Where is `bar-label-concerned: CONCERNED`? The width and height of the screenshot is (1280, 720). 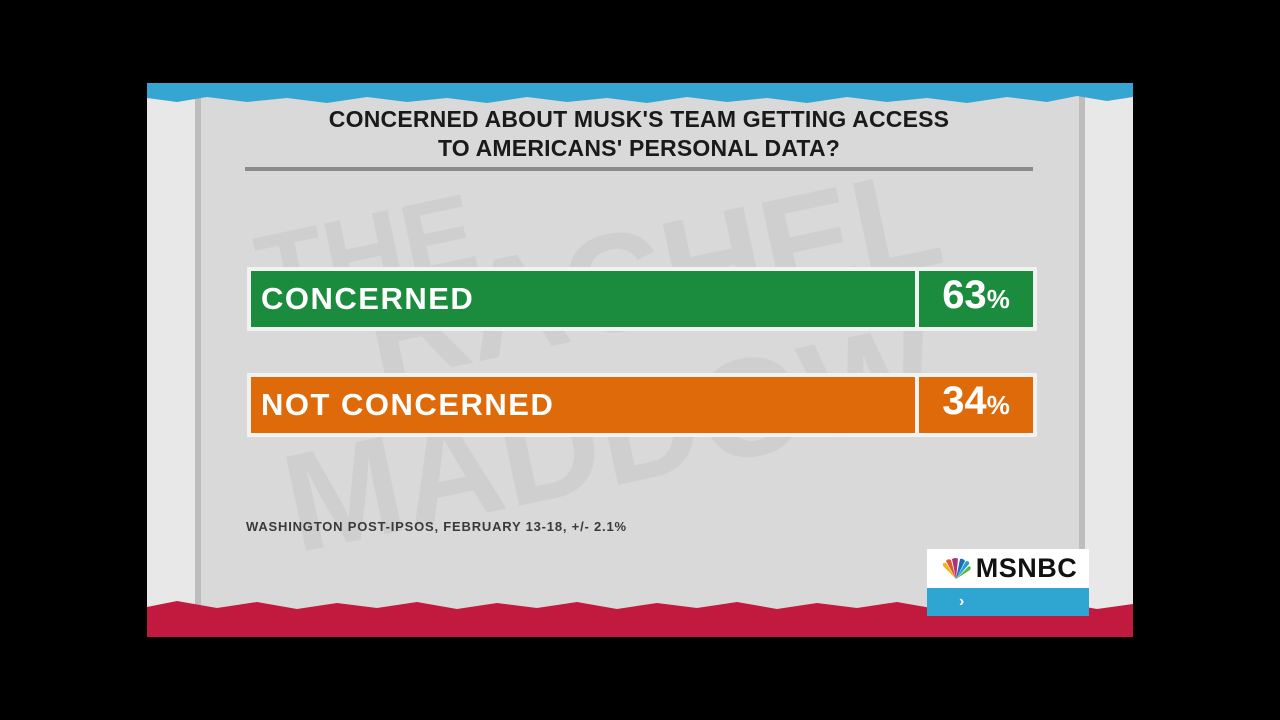 bar-label-concerned: CONCERNED is located at coordinates (368, 298).